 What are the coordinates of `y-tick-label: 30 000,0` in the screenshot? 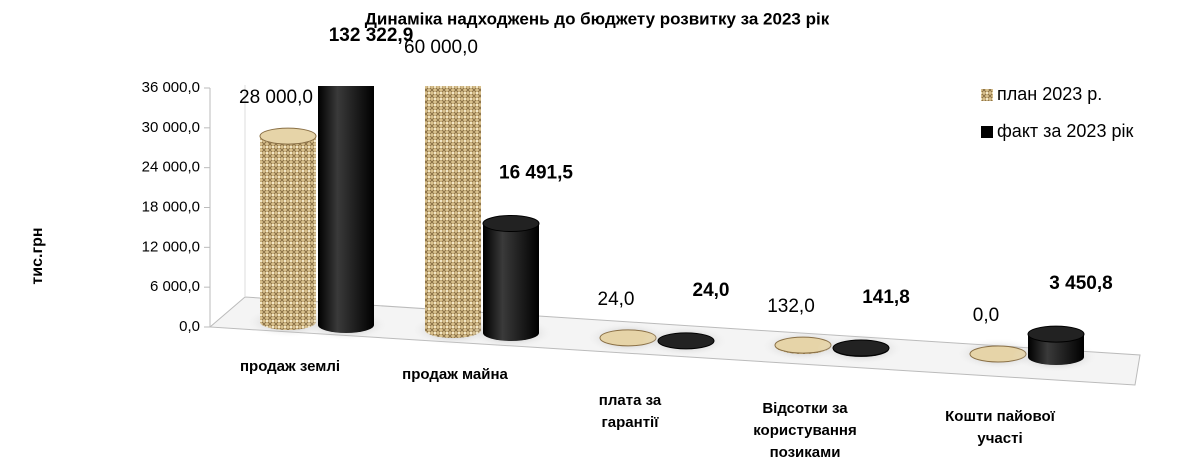 It's located at (171, 127).